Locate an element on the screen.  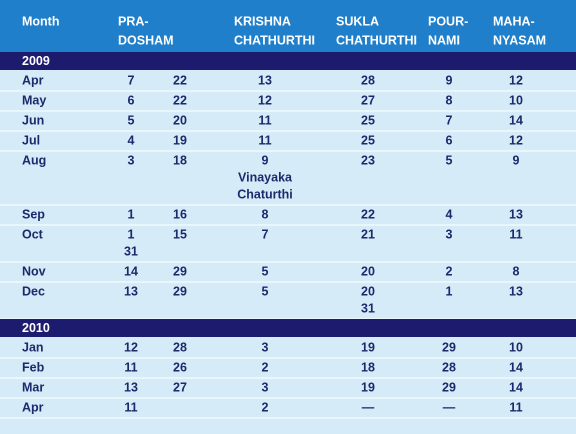
month-label: Aug is located at coordinates (34, 160).